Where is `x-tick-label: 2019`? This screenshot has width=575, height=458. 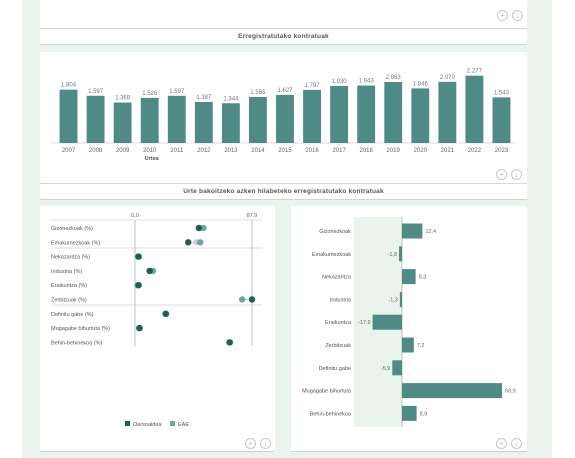 x-tick-label: 2019 is located at coordinates (394, 151).